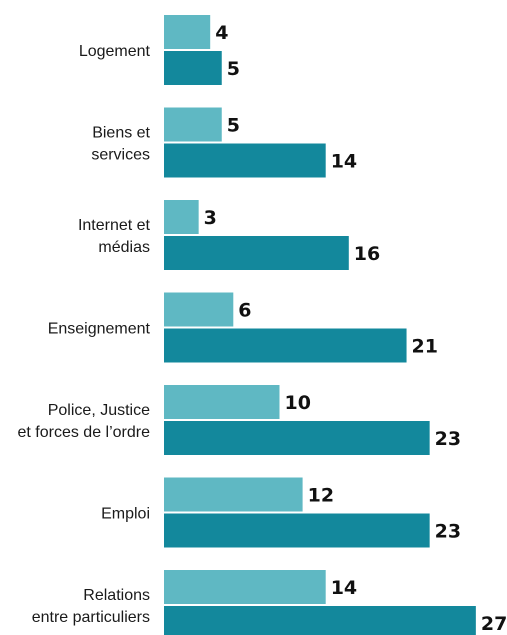  Describe the element at coordinates (114, 225) in the screenshot. I see `category-label: Internet et` at that location.